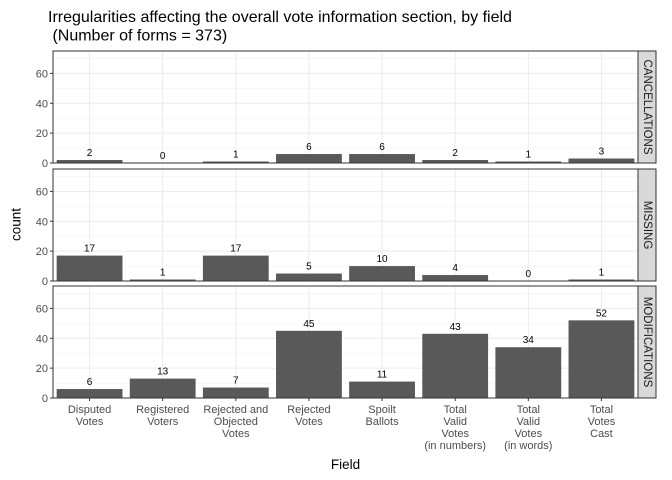  I want to click on x-tick-label-line: Voters, so click(163, 422).